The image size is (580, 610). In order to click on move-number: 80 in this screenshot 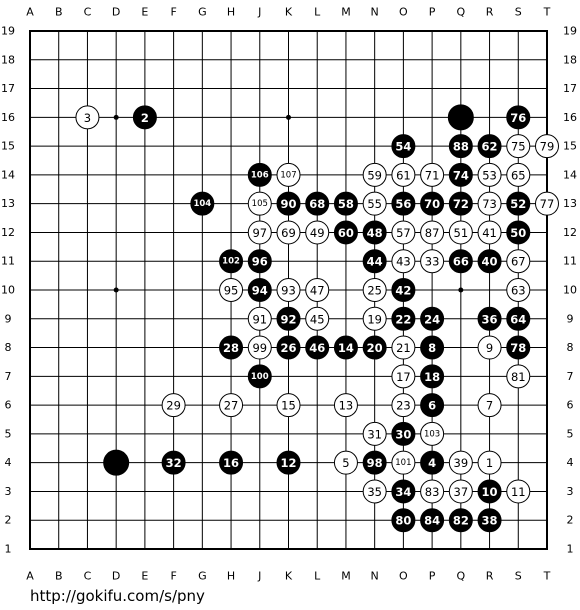, I will do `click(403, 521)`.